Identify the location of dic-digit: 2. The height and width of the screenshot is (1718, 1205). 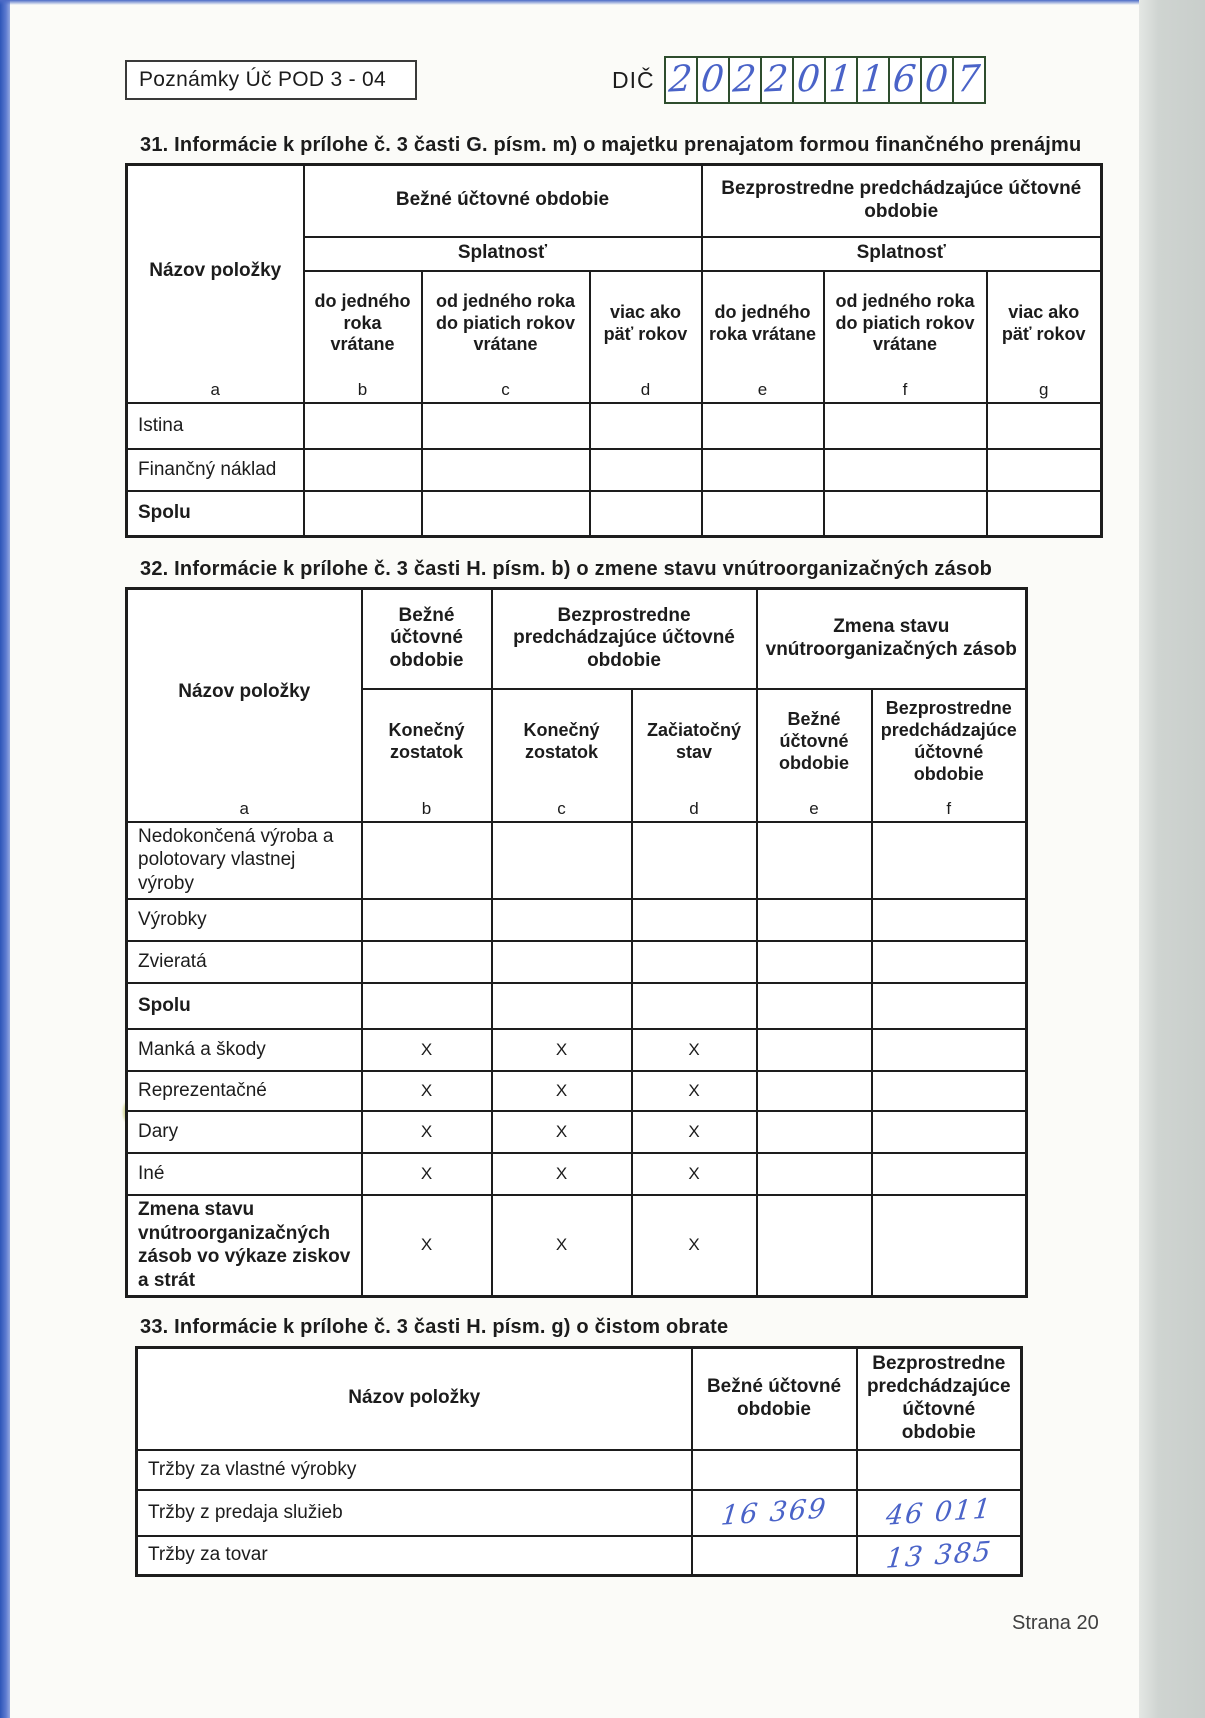
(744, 79).